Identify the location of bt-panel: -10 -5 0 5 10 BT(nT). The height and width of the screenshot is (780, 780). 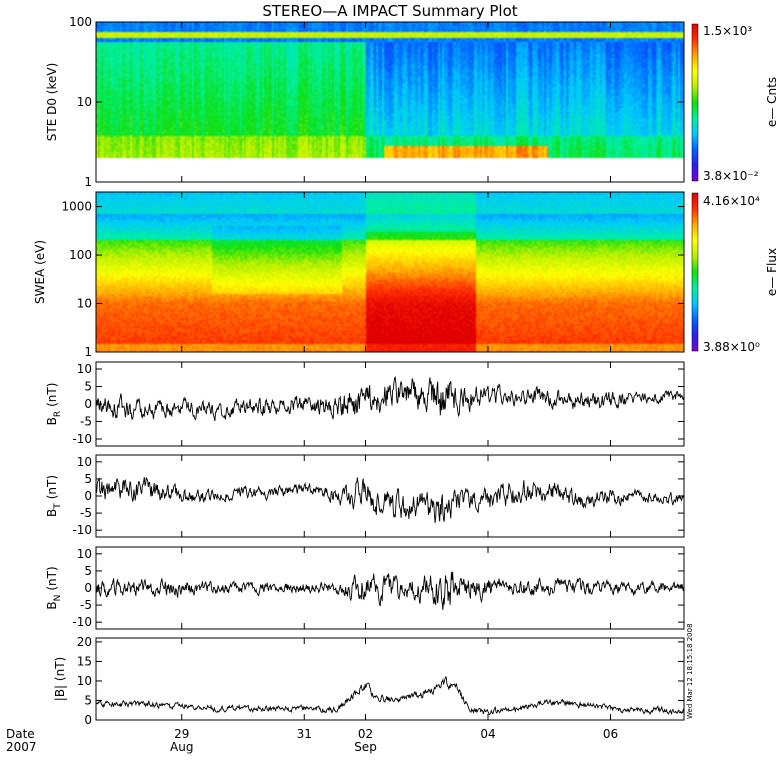
(365, 496).